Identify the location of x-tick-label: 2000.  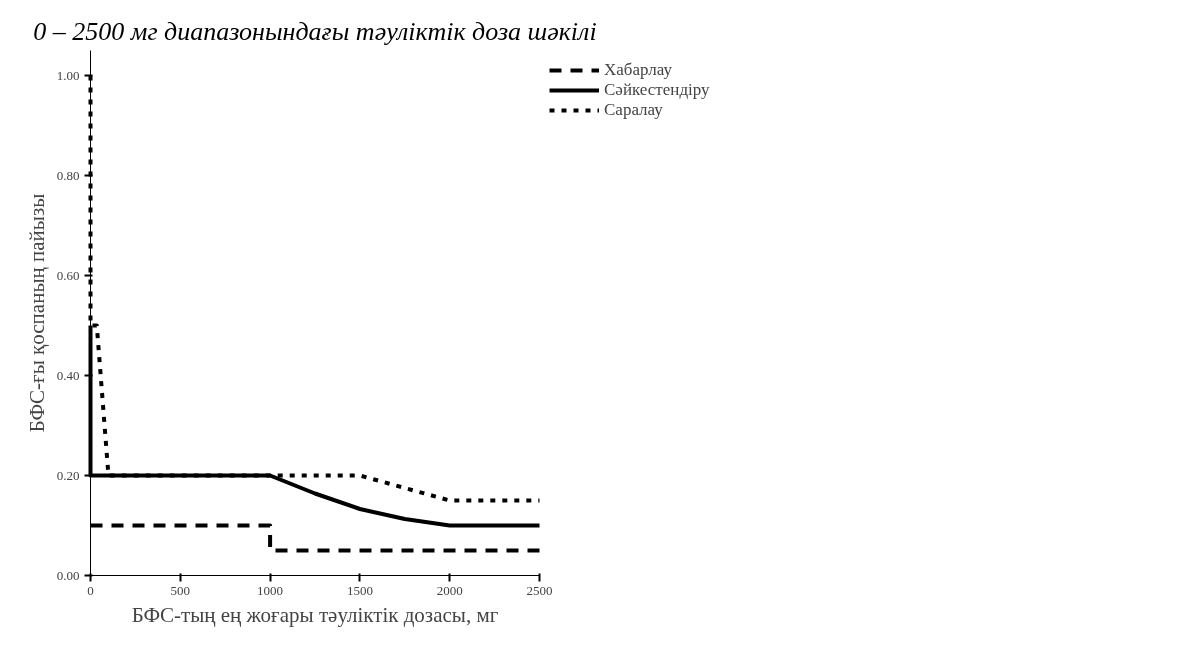
(449, 590).